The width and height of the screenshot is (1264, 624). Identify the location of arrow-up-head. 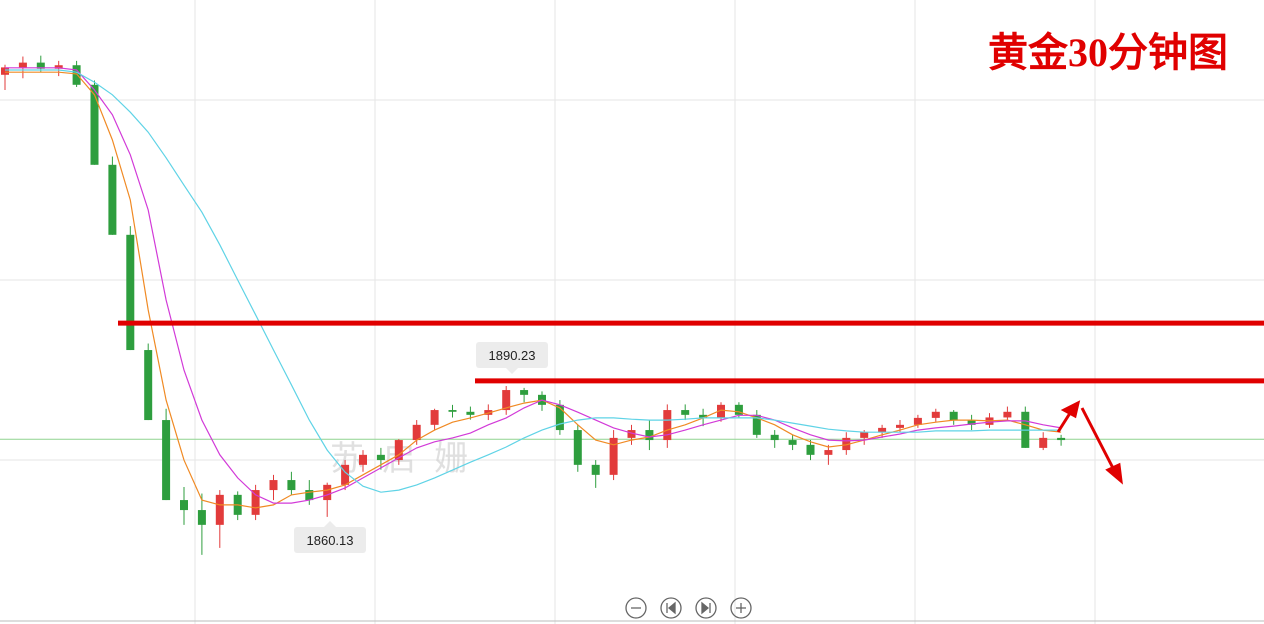
(1070, 409).